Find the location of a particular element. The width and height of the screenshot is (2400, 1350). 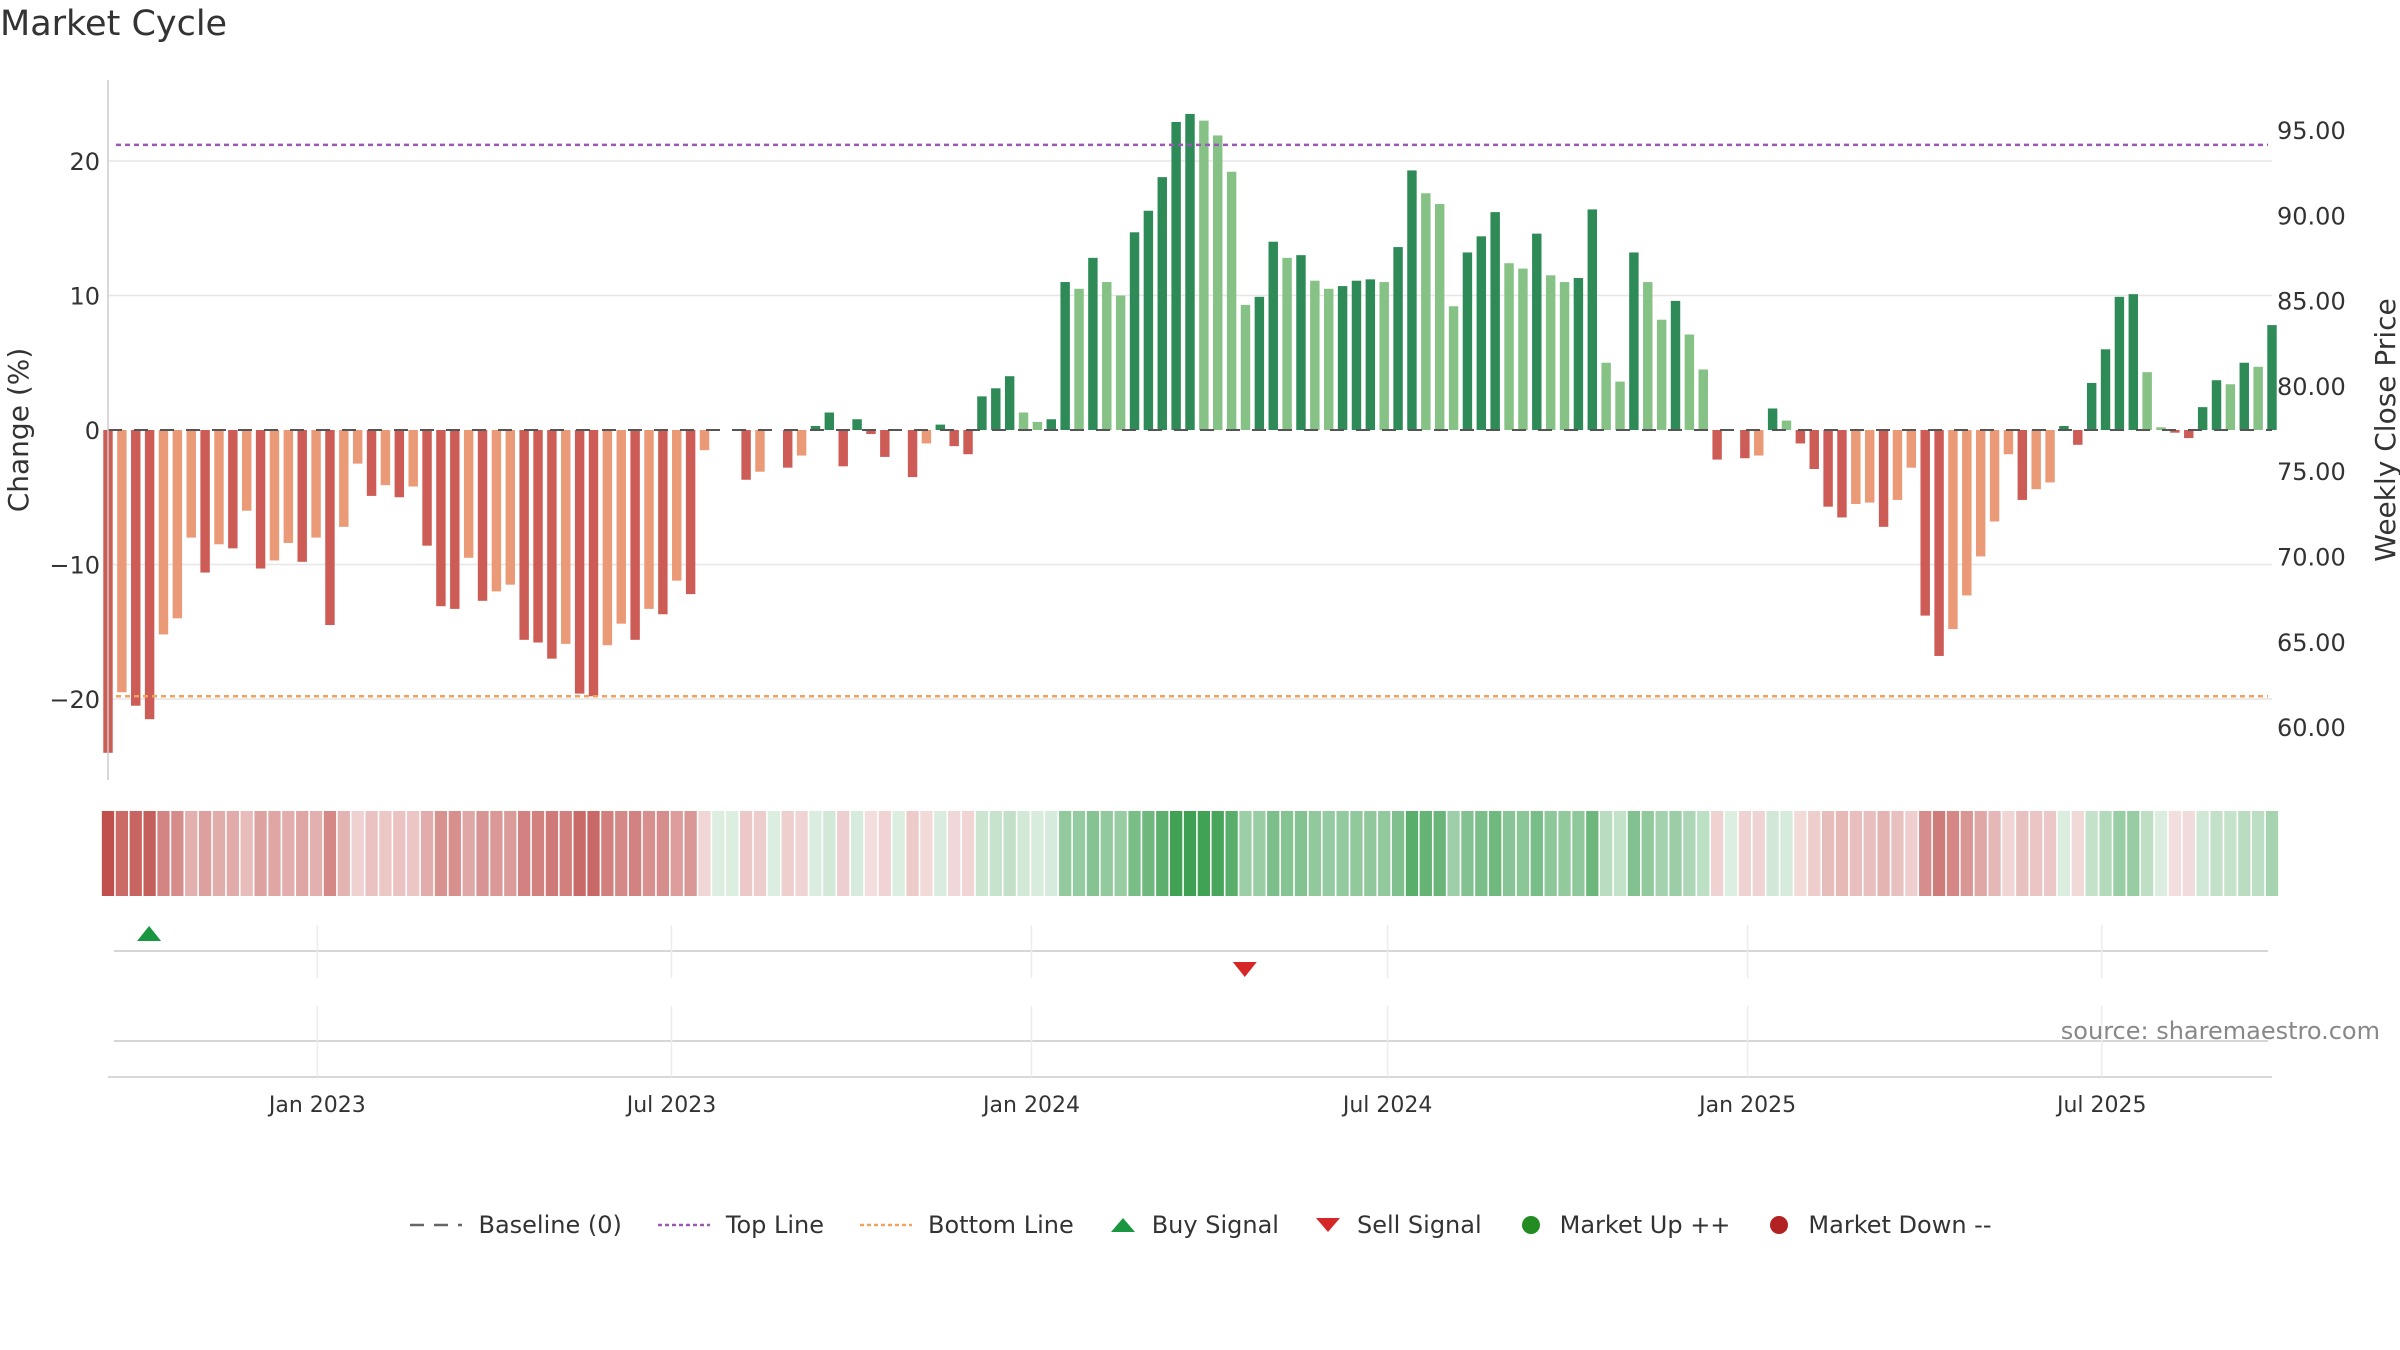

y-tick-label: −10 is located at coordinates (74, 566).